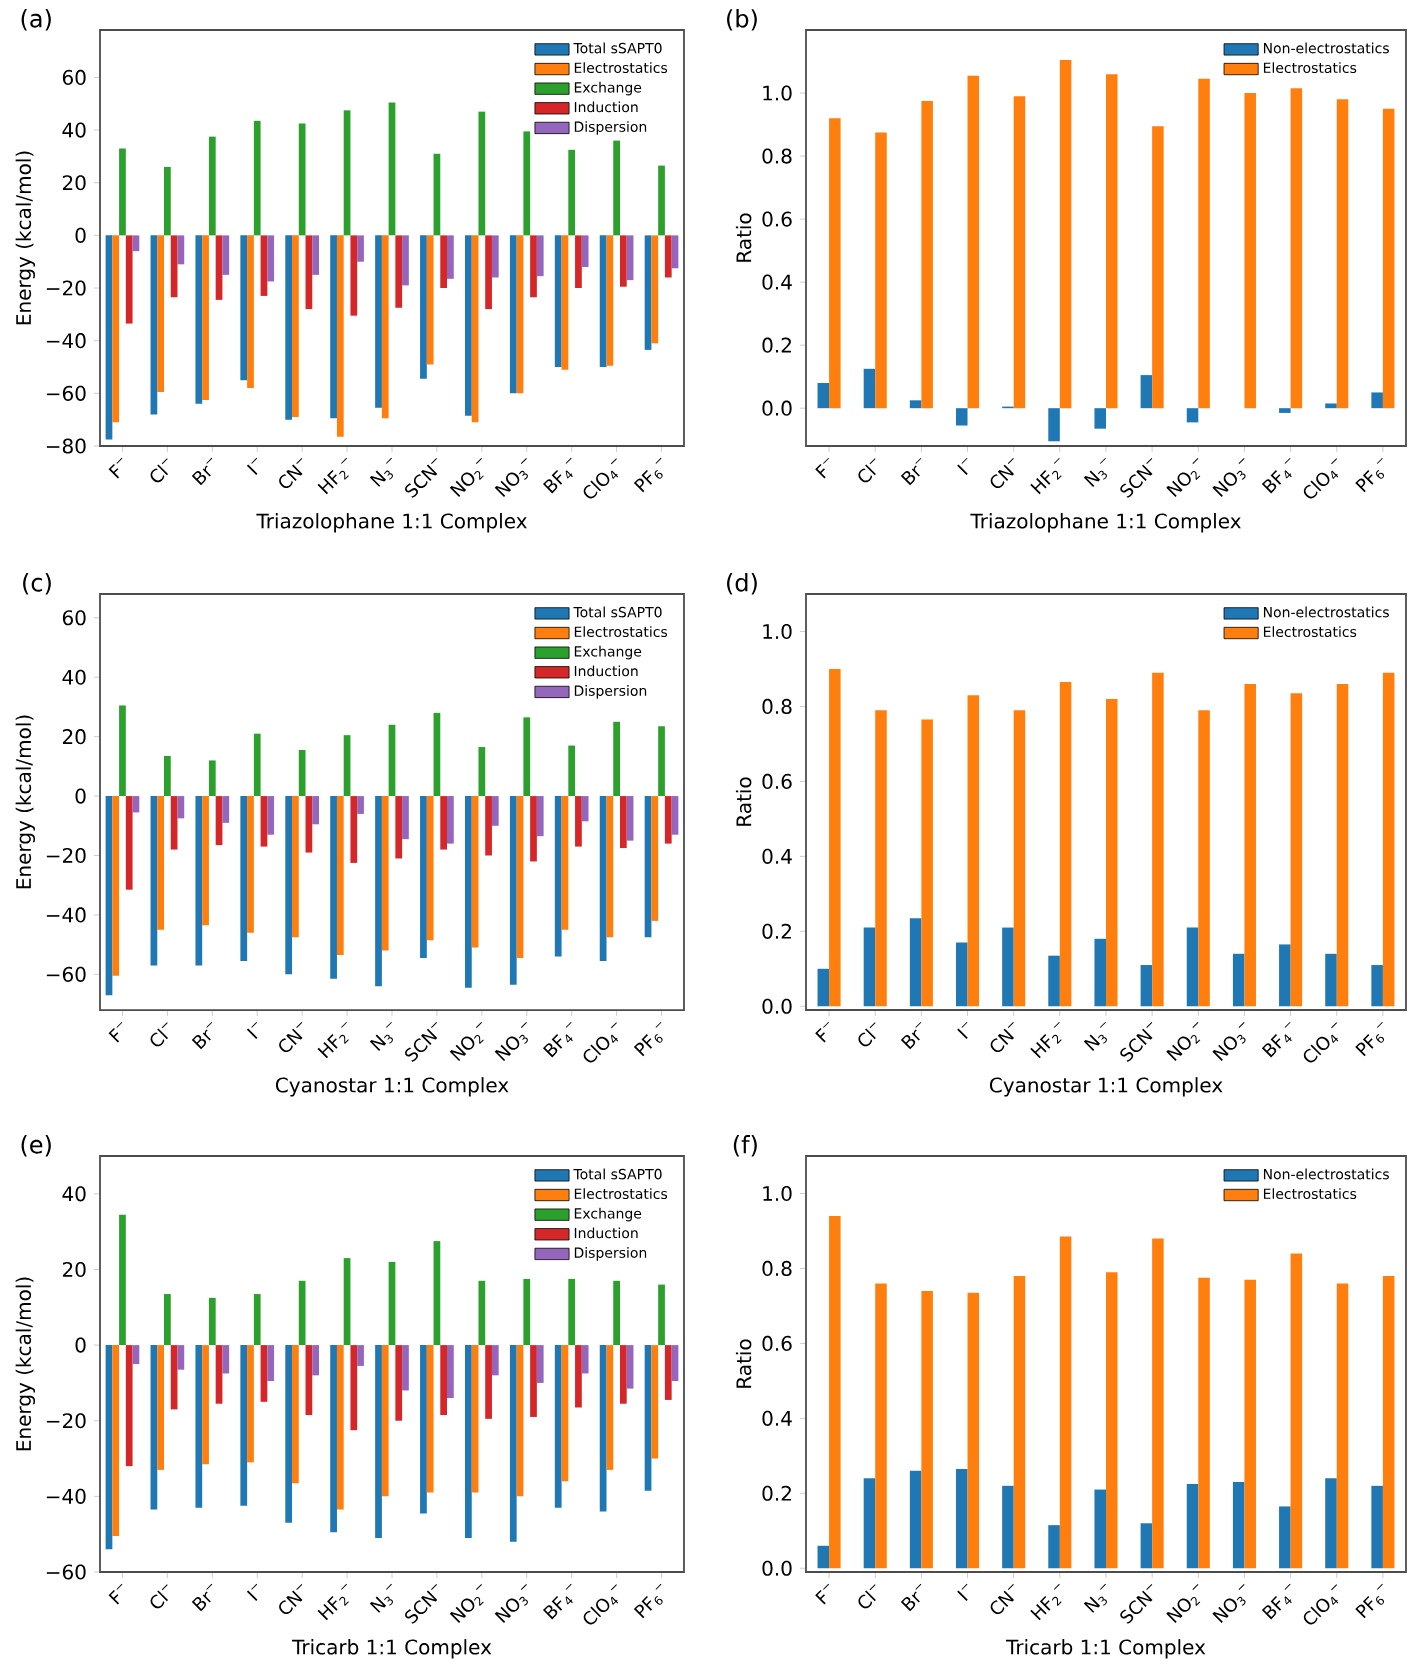 This screenshot has height=1666, width=1418. Describe the element at coordinates (66, 288) in the screenshot. I see `y-tick-label: −20` at that location.